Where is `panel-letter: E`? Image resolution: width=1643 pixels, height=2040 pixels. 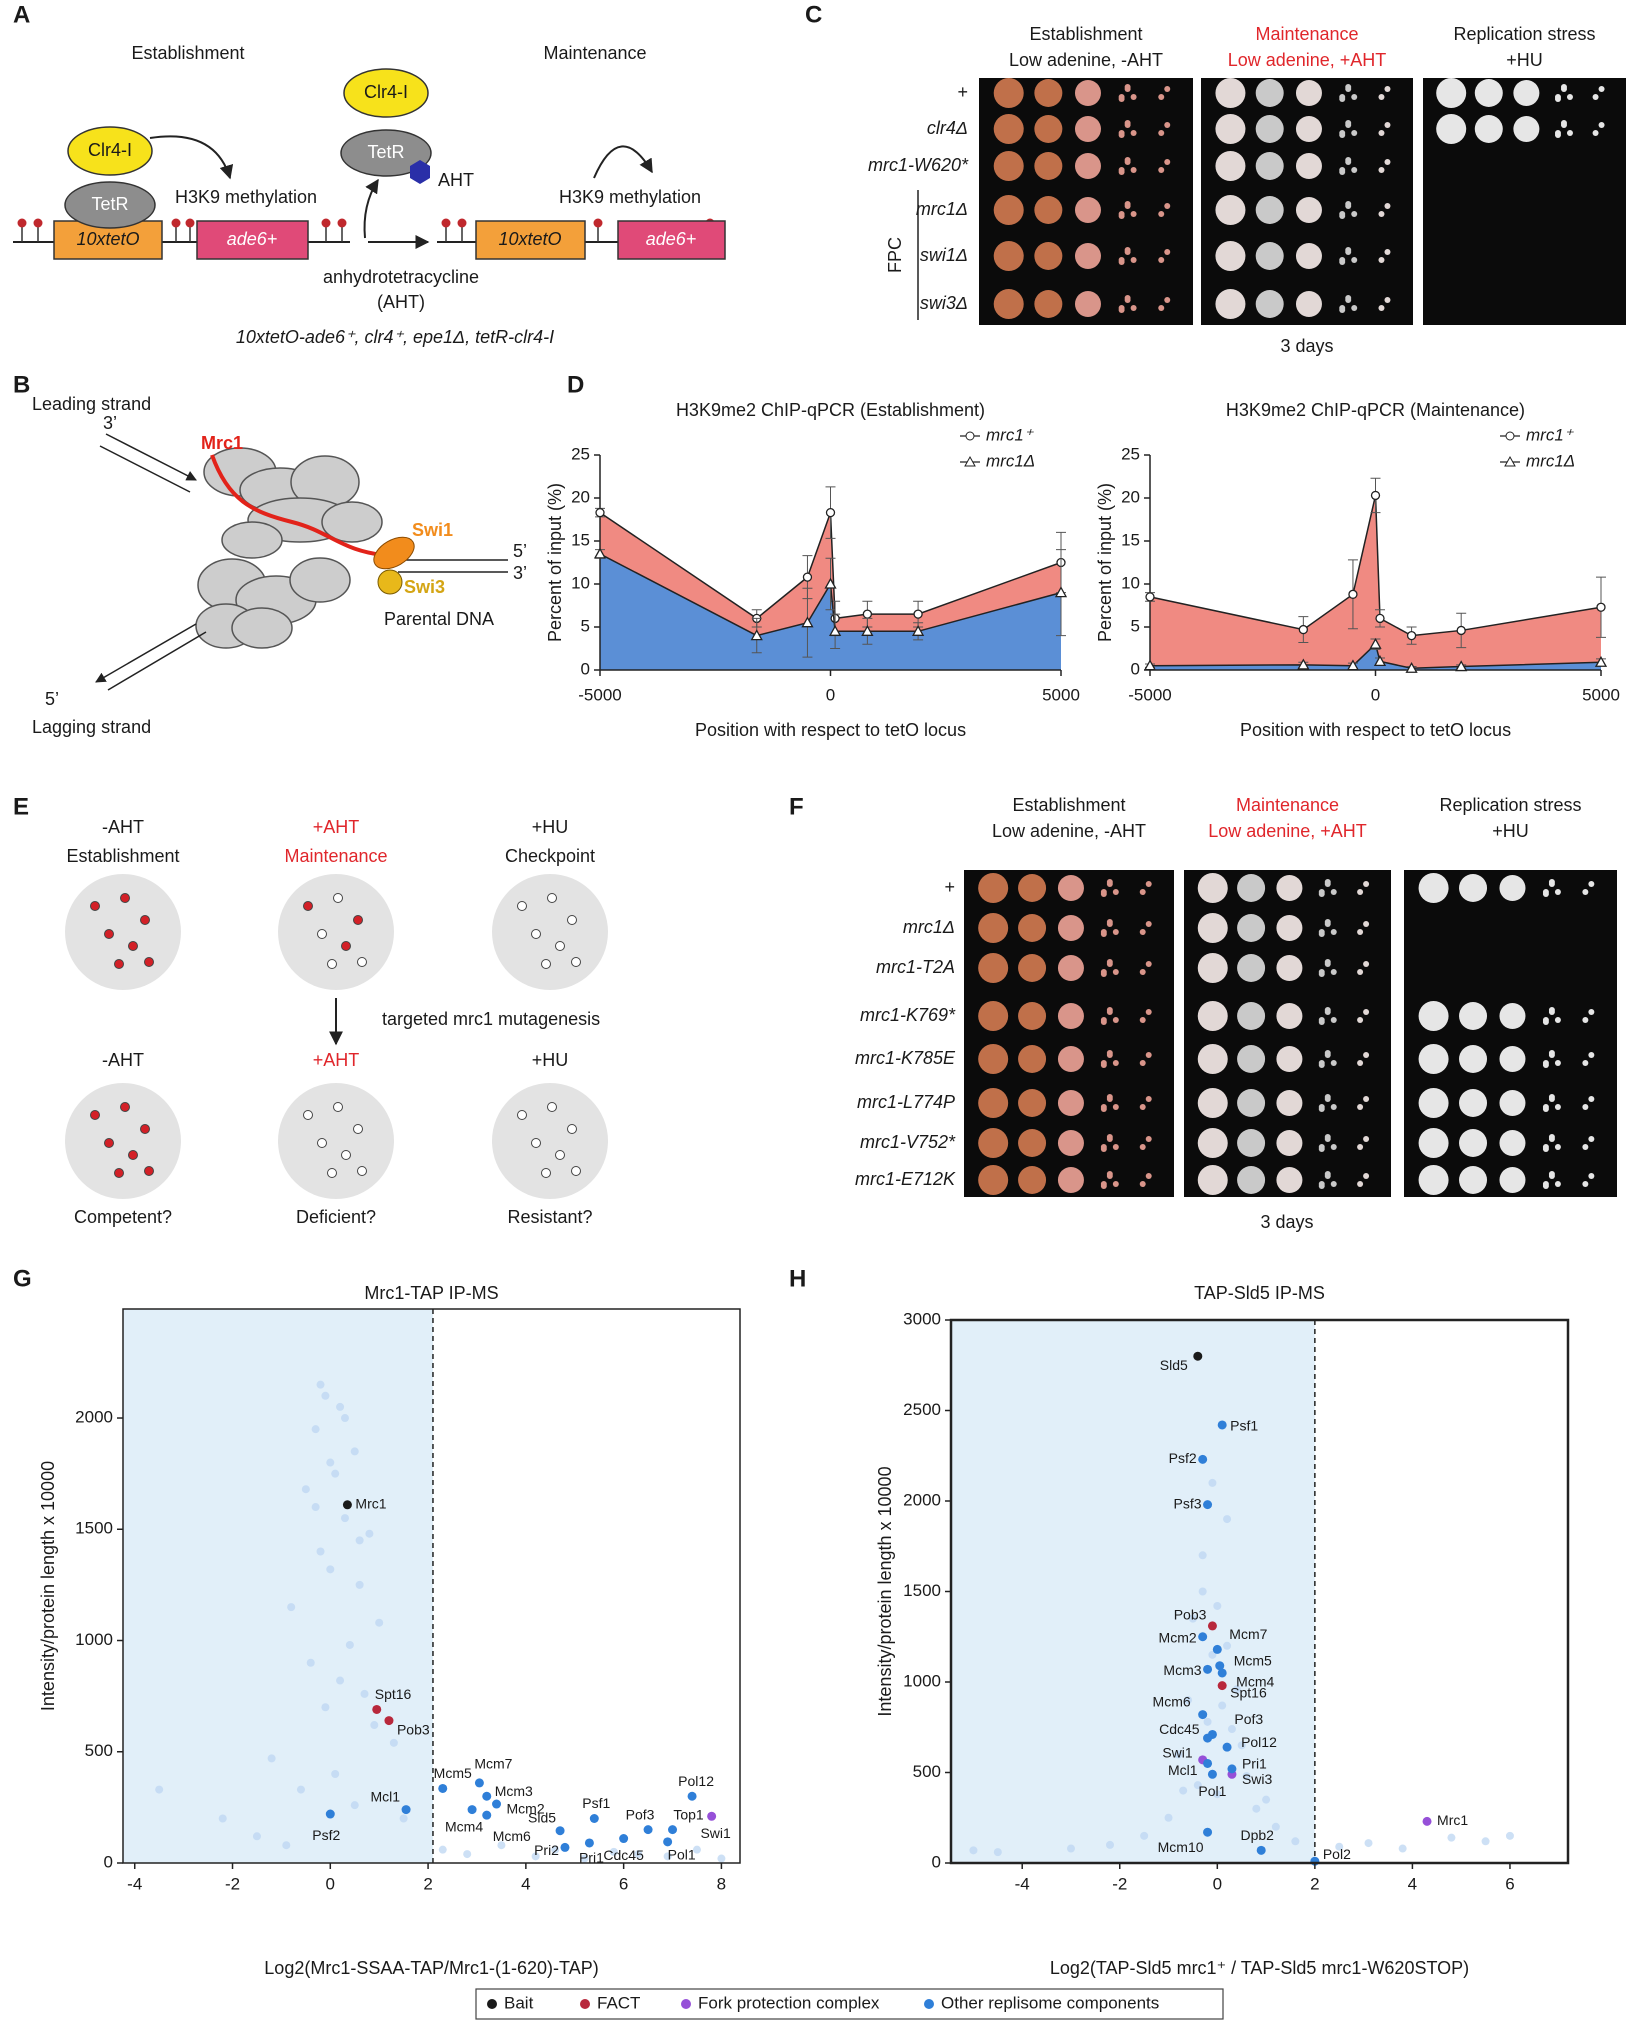 panel-letter: E is located at coordinates (21, 806).